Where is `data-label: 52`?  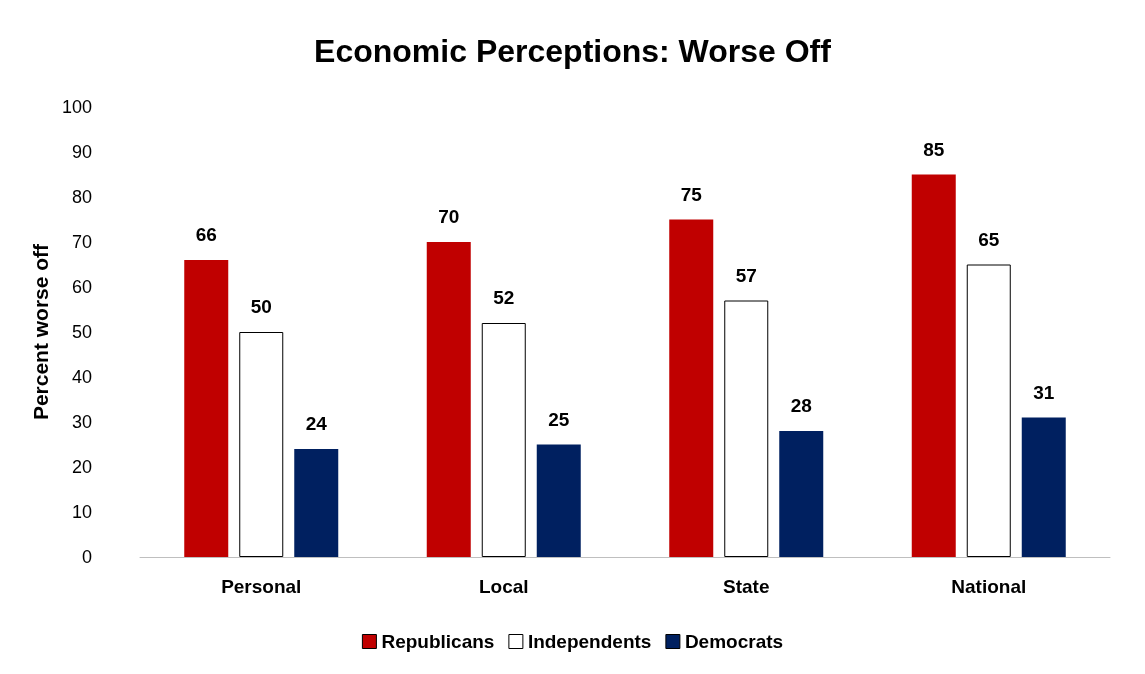
data-label: 52 is located at coordinates (504, 297).